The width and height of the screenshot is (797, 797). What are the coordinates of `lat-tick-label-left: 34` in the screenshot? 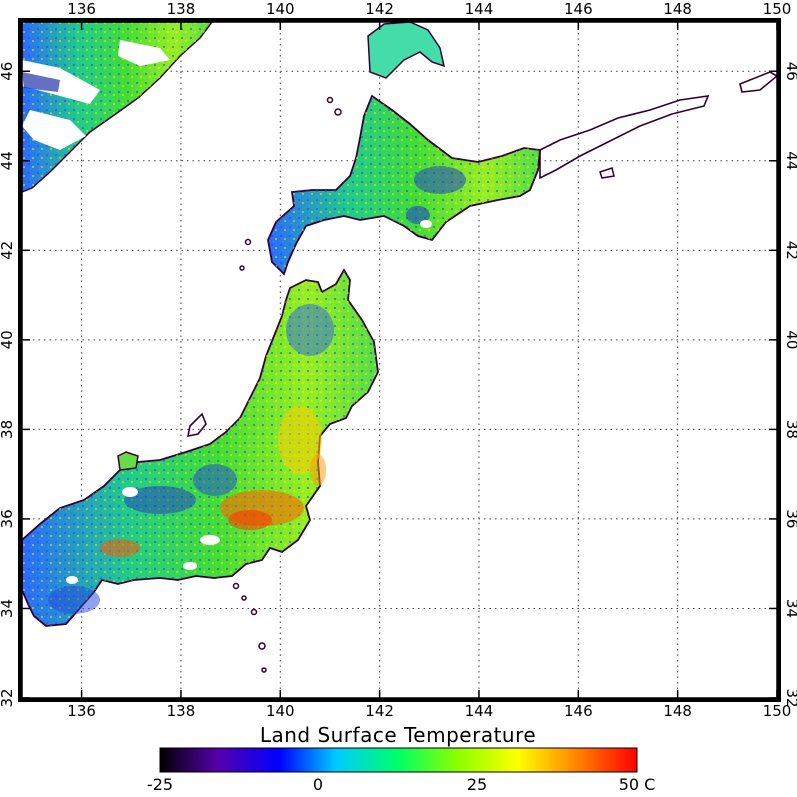 It's located at (8, 608).